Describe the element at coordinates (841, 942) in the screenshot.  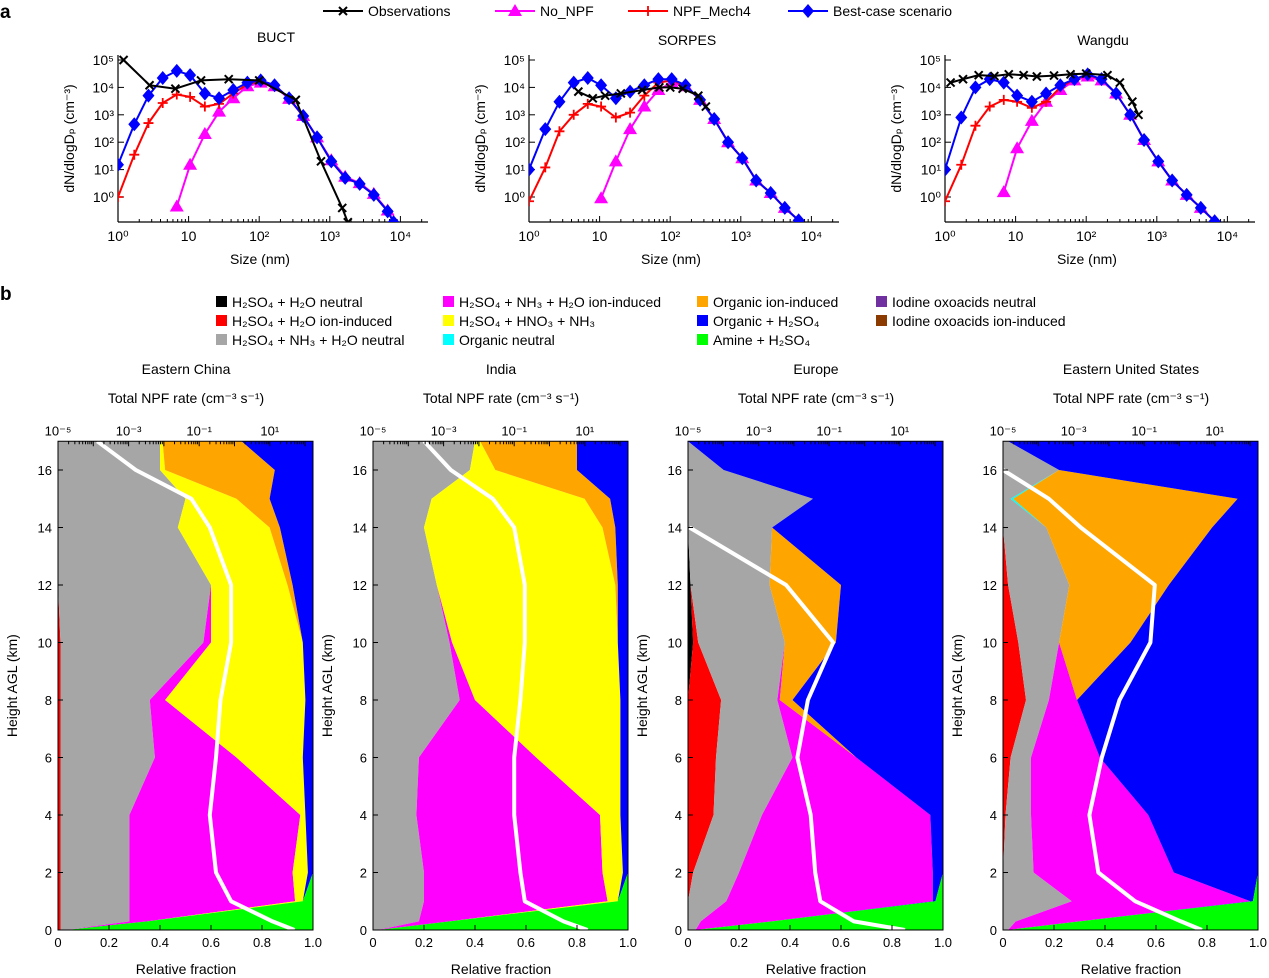
I see `x-tick-label: 0.6` at that location.